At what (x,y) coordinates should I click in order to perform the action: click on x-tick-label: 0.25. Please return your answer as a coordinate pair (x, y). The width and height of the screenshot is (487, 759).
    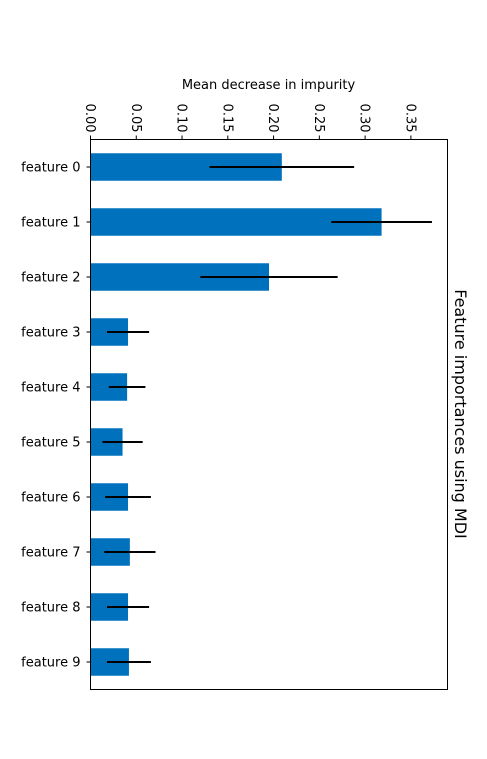
    Looking at the image, I should click on (318, 118).